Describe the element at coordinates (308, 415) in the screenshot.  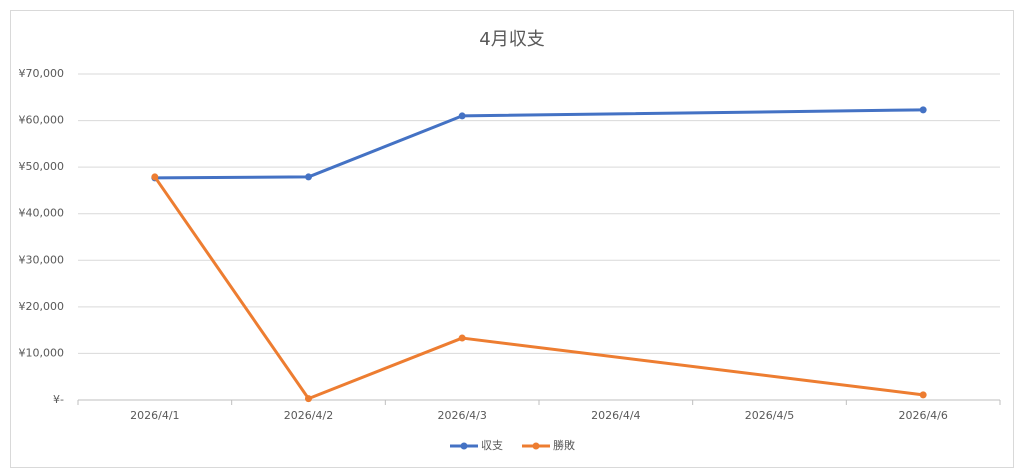
I see `x-tick-label: 2026/4/2` at that location.